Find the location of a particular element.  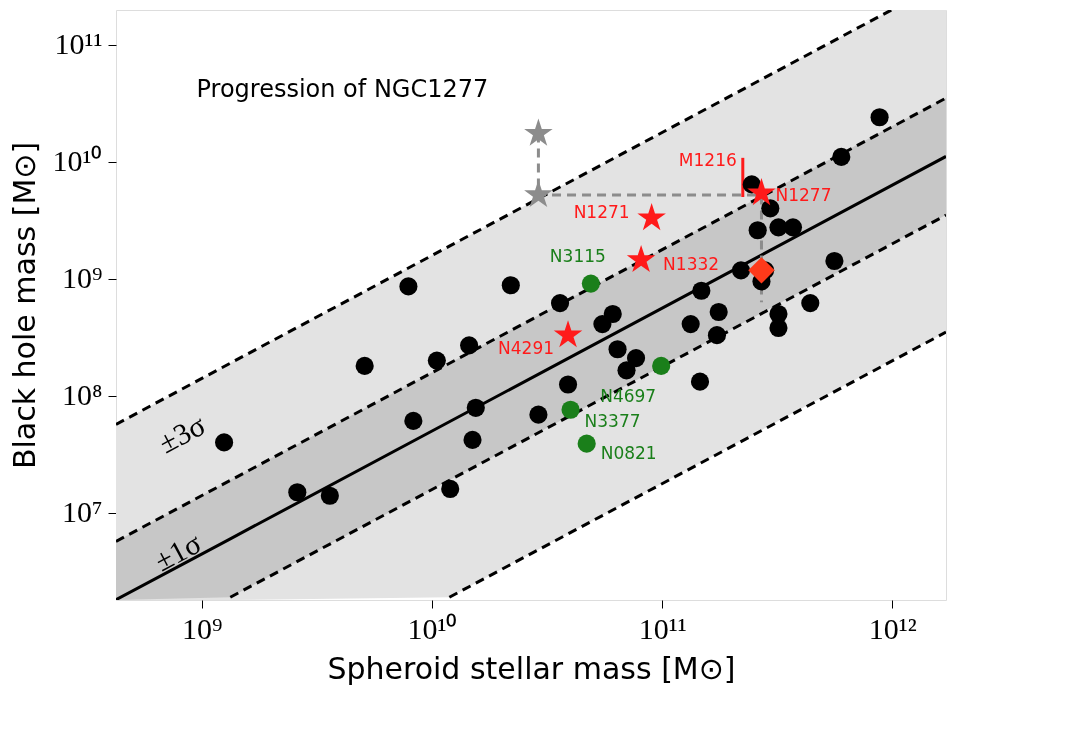

series-label: N1277 is located at coordinates (803, 195).